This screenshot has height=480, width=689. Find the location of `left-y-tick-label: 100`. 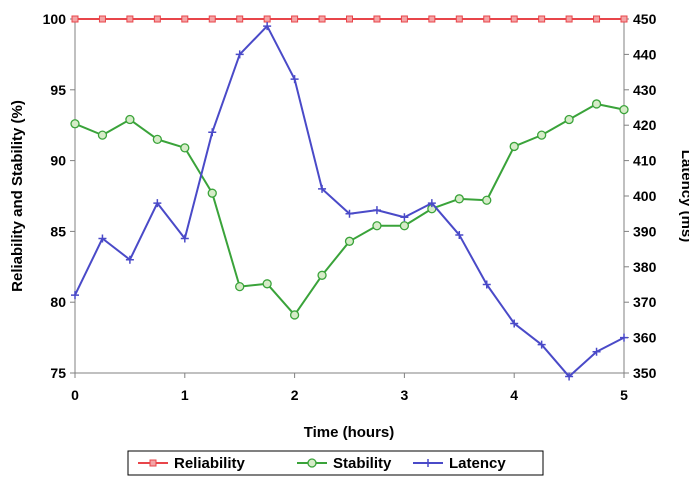

left-y-tick-label: 100 is located at coordinates (55, 19).